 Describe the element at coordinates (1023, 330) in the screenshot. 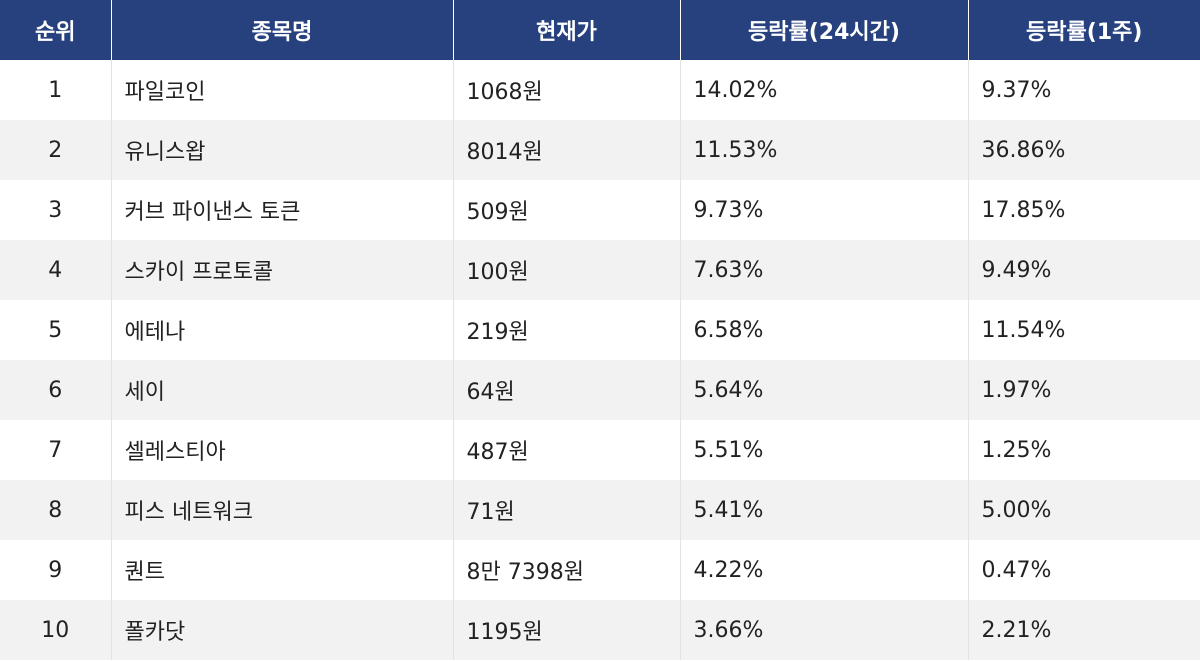

I see `table-cell: 11.54%` at that location.